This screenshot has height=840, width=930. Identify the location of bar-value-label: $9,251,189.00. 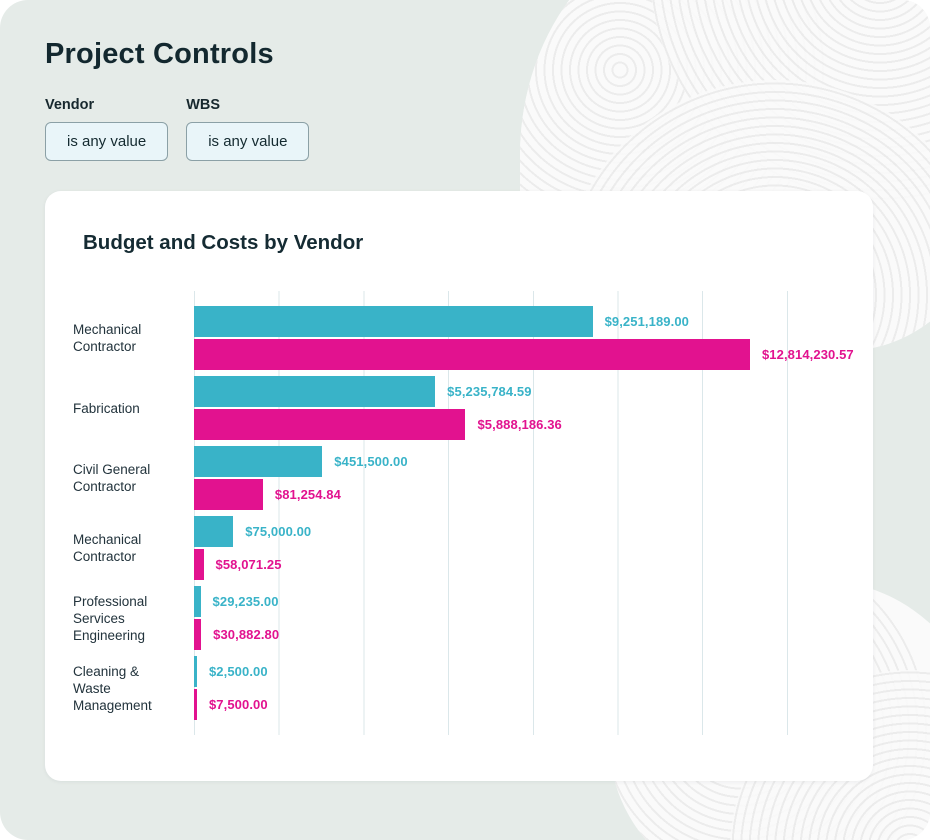
(646, 321).